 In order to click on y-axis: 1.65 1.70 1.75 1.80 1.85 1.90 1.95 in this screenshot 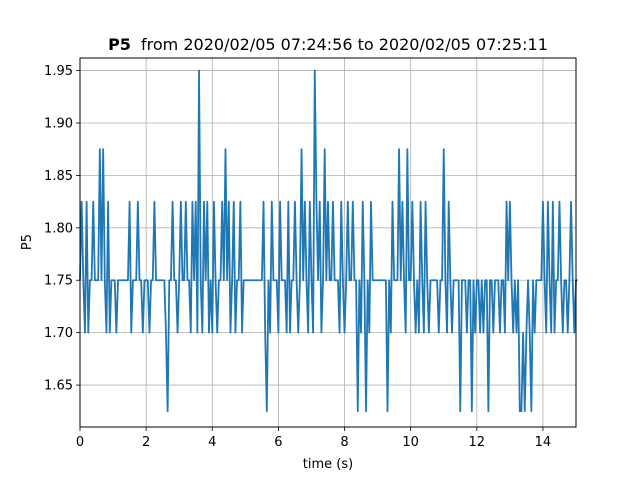, I will do `click(62, 229)`.